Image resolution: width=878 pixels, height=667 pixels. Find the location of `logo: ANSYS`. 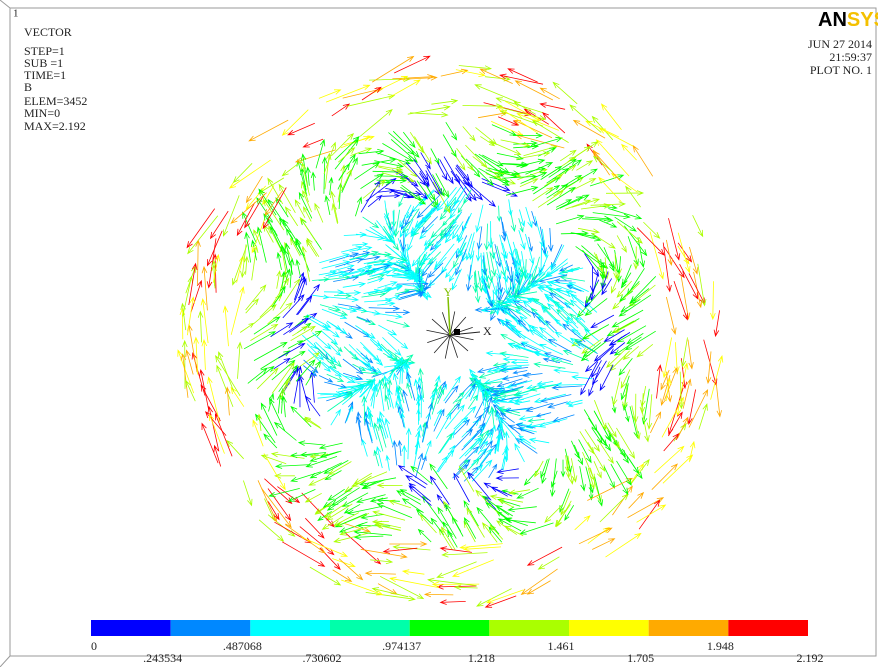

logo: ANSYS is located at coordinates (848, 20).